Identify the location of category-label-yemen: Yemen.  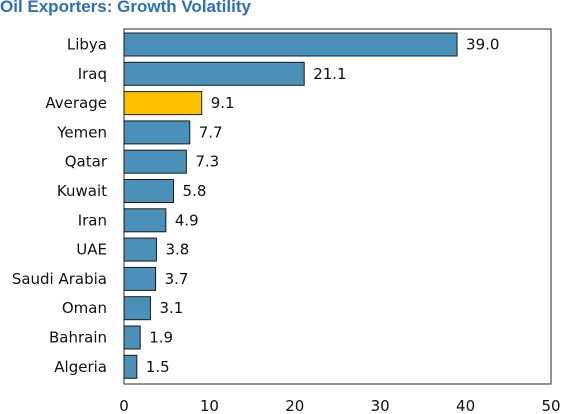
(81, 132).